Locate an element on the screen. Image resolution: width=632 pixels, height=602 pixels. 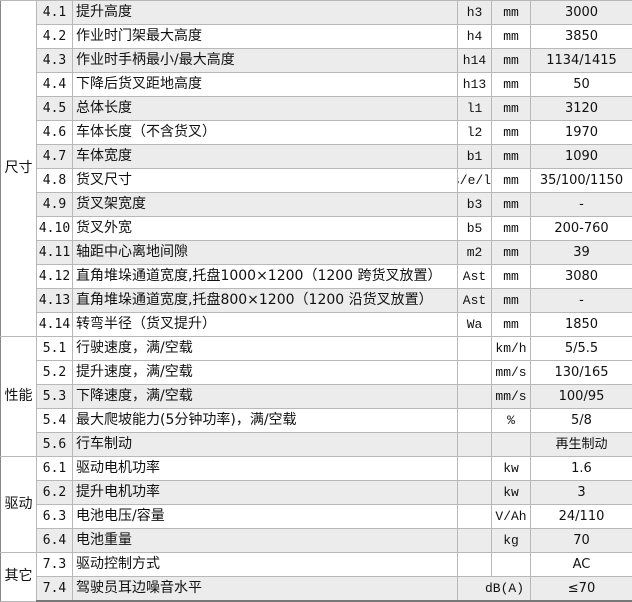
row-number: 4.14 is located at coordinates (55, 325).